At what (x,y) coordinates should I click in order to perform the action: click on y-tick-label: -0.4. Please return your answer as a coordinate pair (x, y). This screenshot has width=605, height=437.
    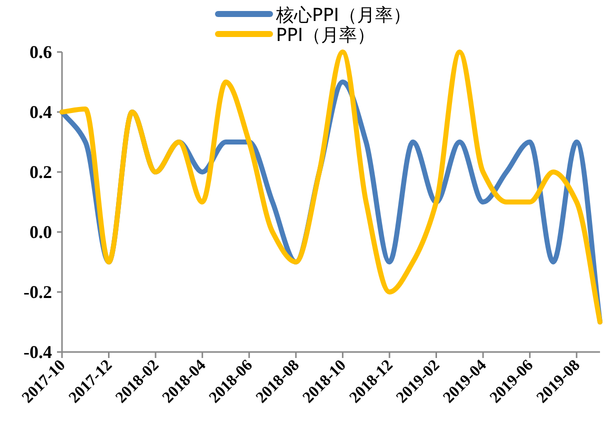
    Looking at the image, I should click on (38, 352).